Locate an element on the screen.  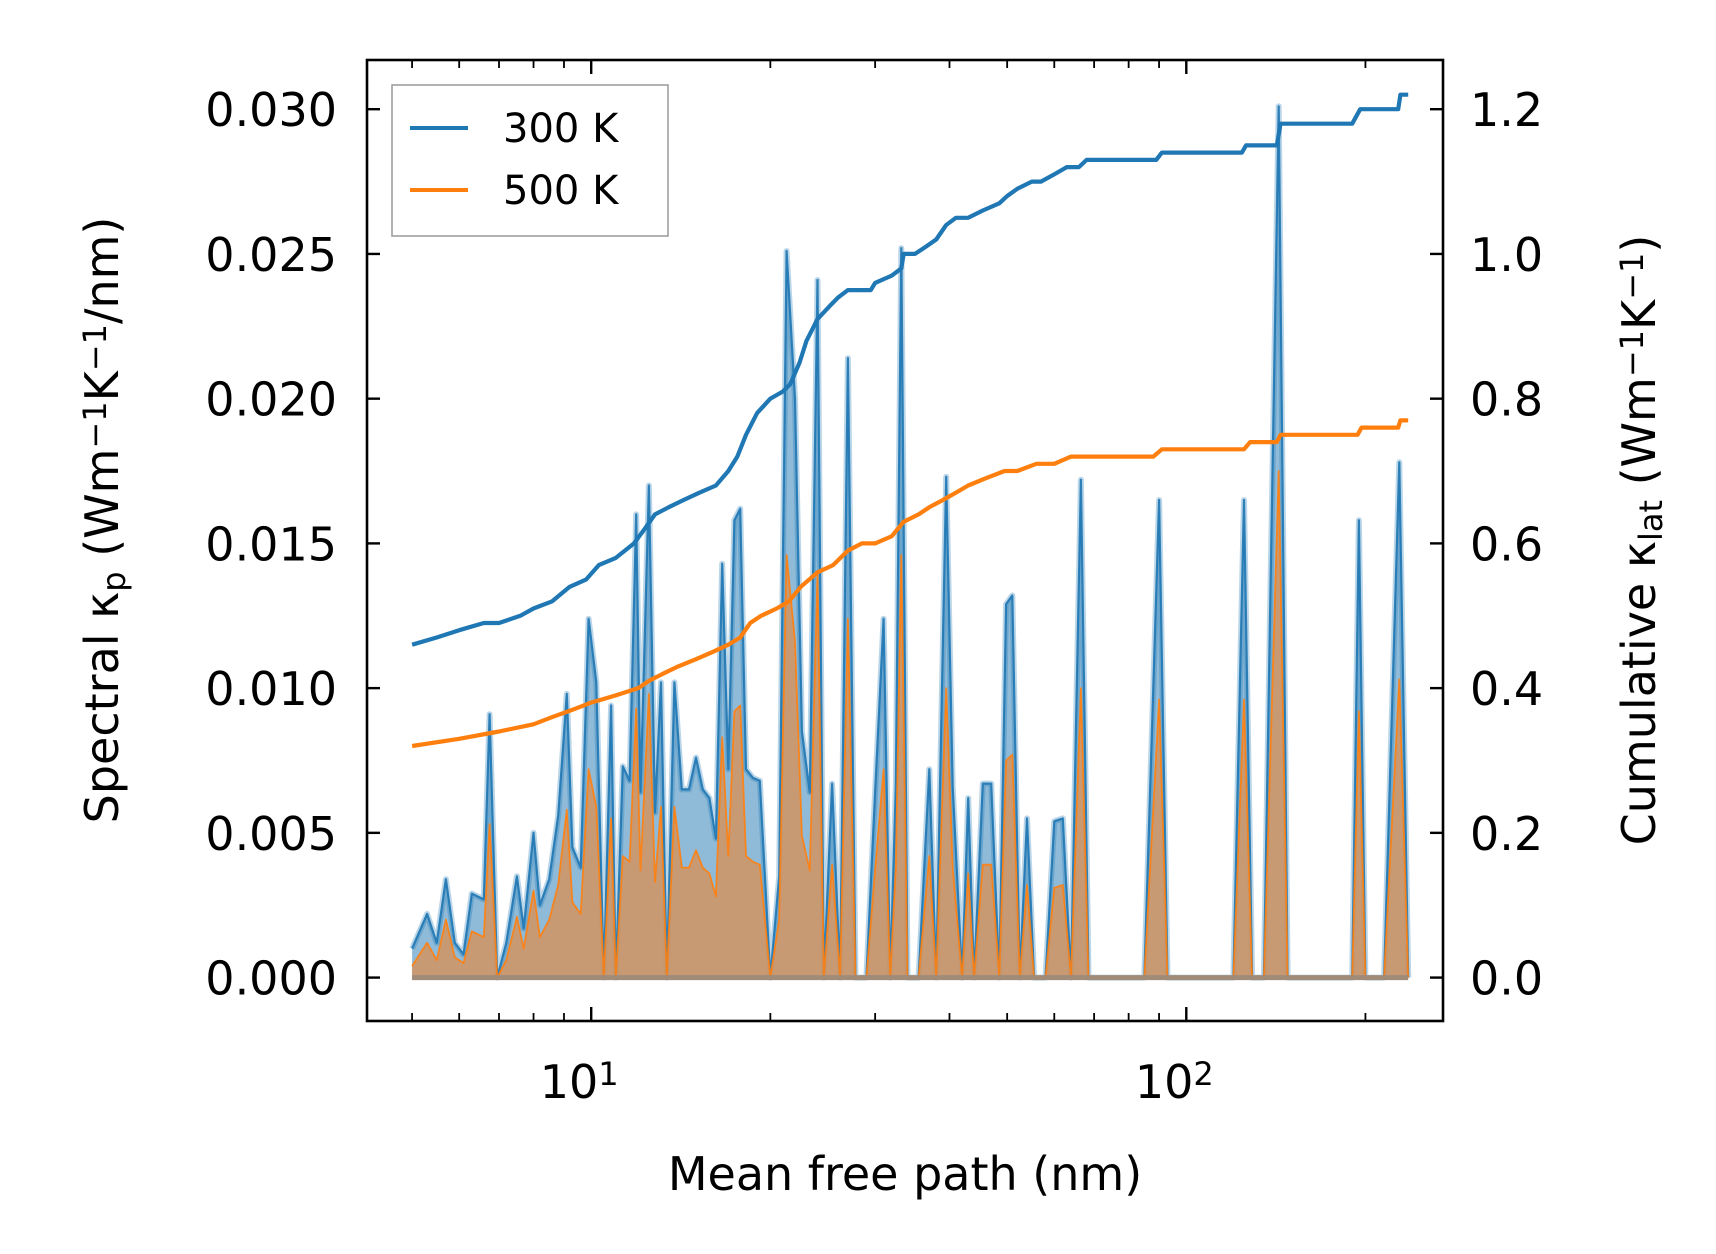
x-axis-label: Mean free path (nm) is located at coordinates (905, 1174).